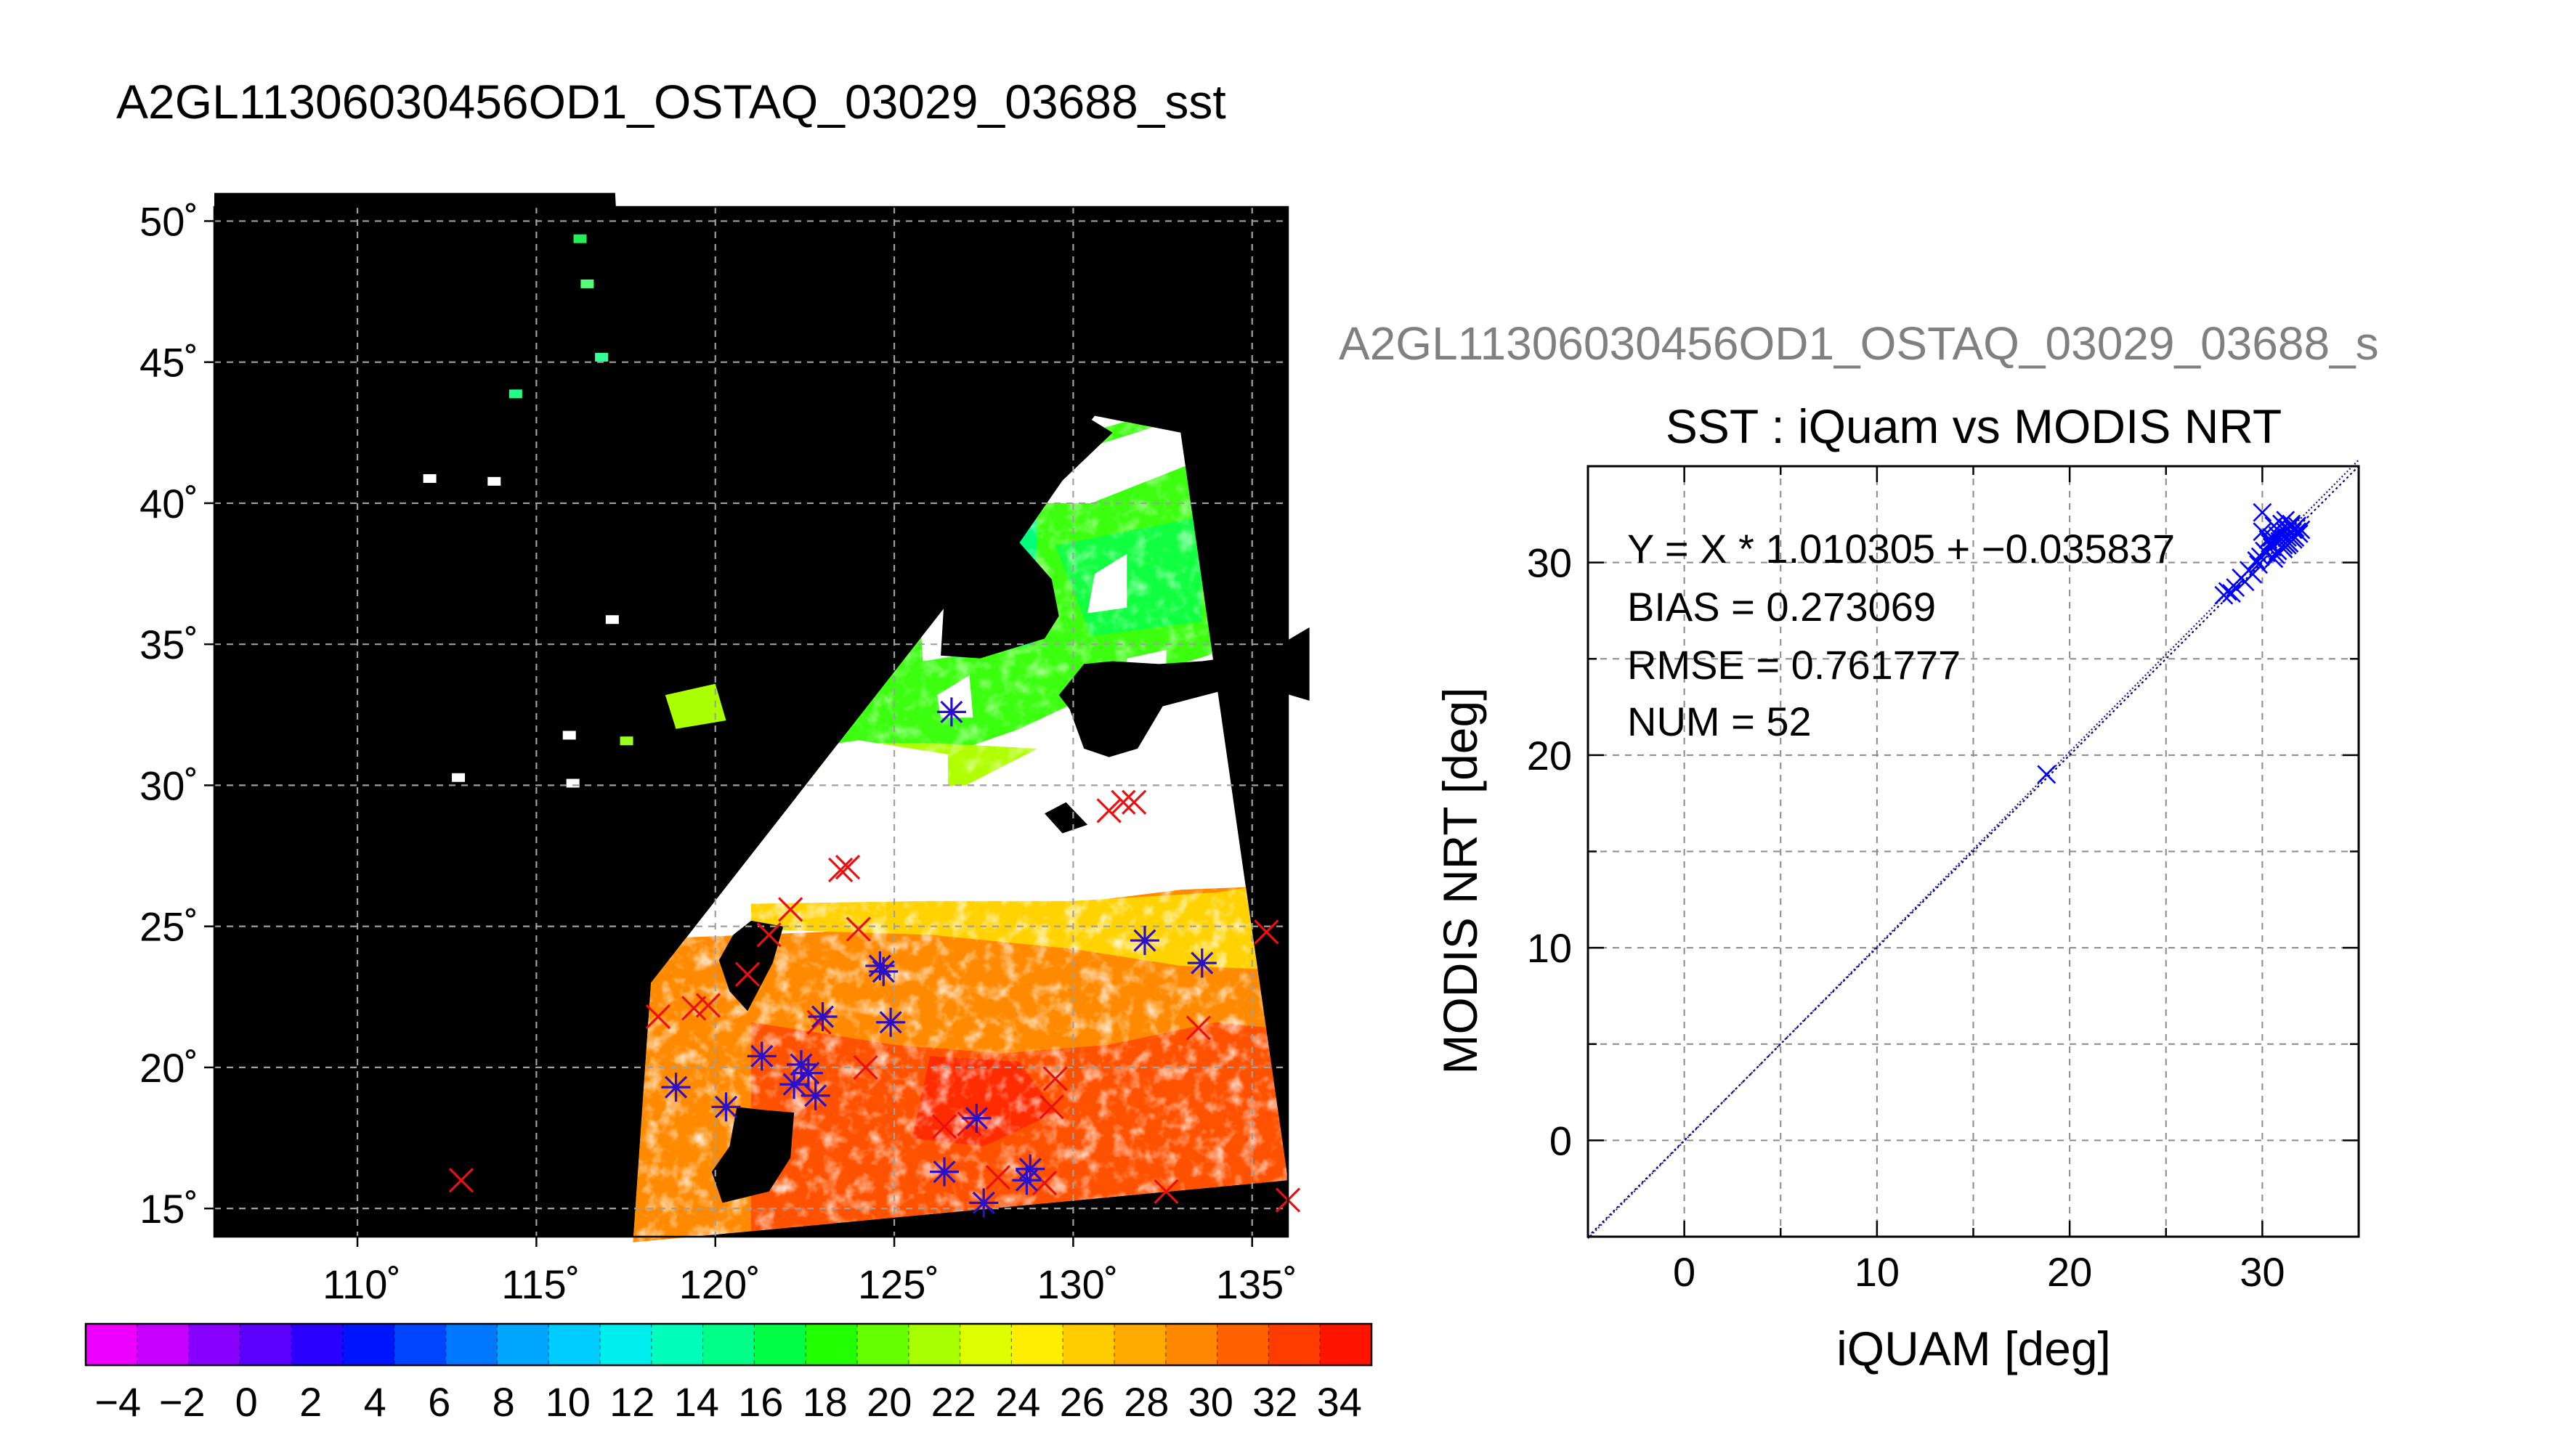 The image size is (2549, 1456). What do you see at coordinates (169, 1209) in the screenshot?
I see `map-y-tick-label-0: 15˚` at bounding box center [169, 1209].